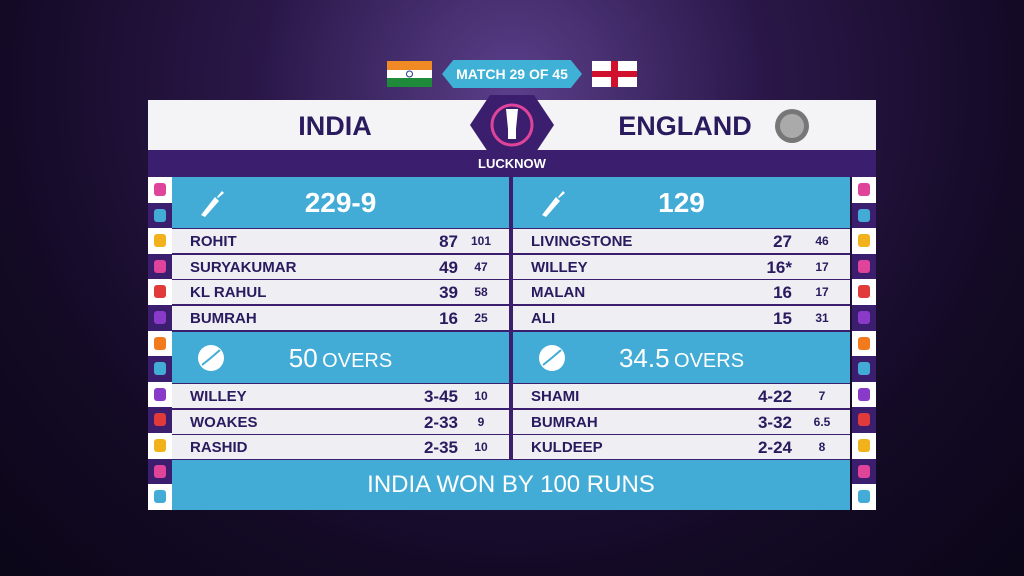 Image resolution: width=1024 pixels, height=576 pixels. I want to click on runs: 87, so click(448, 241).